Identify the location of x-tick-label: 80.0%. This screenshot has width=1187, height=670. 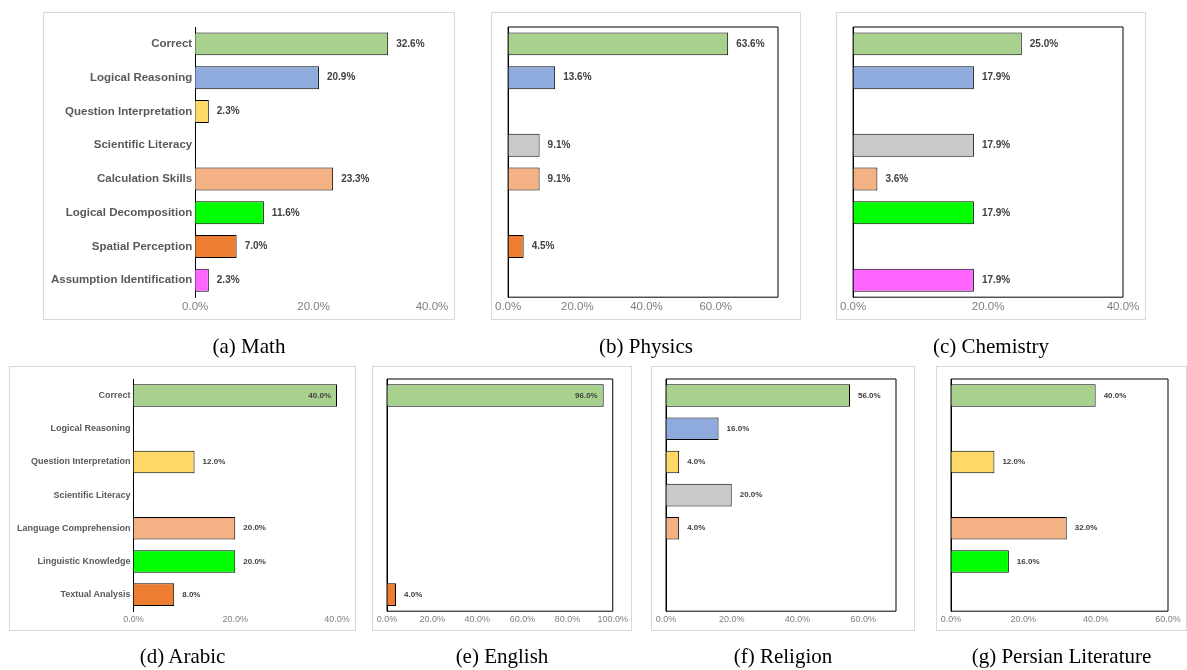
(567, 619).